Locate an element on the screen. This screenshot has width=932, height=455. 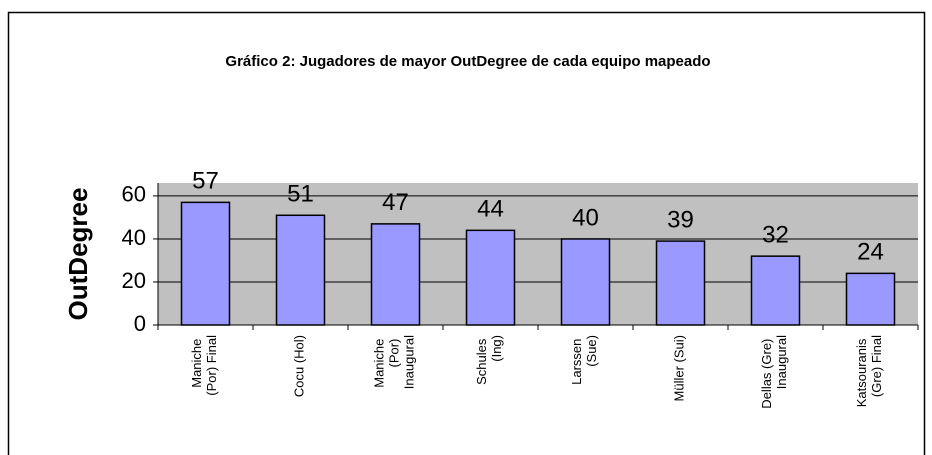
value-label: 57 is located at coordinates (205, 181).